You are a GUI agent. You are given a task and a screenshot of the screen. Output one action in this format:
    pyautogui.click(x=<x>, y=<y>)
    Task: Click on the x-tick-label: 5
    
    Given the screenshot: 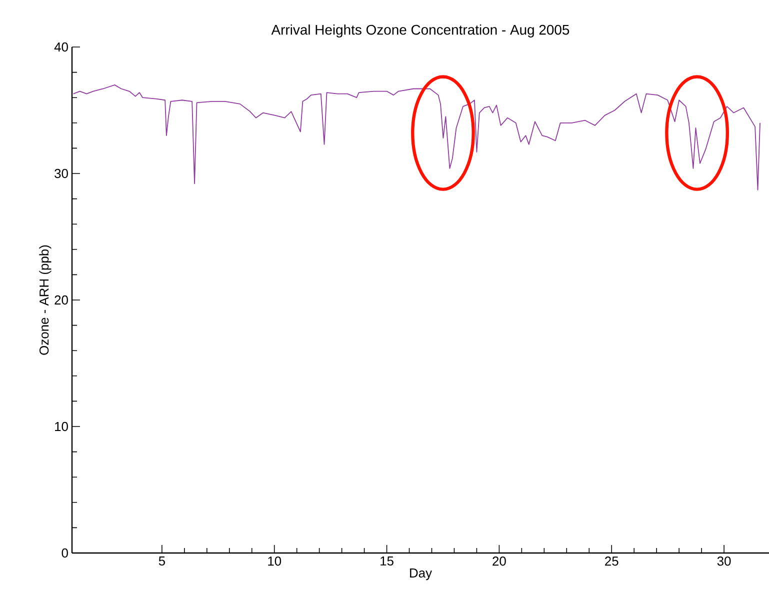 What is the action you would take?
    pyautogui.click(x=161, y=561)
    